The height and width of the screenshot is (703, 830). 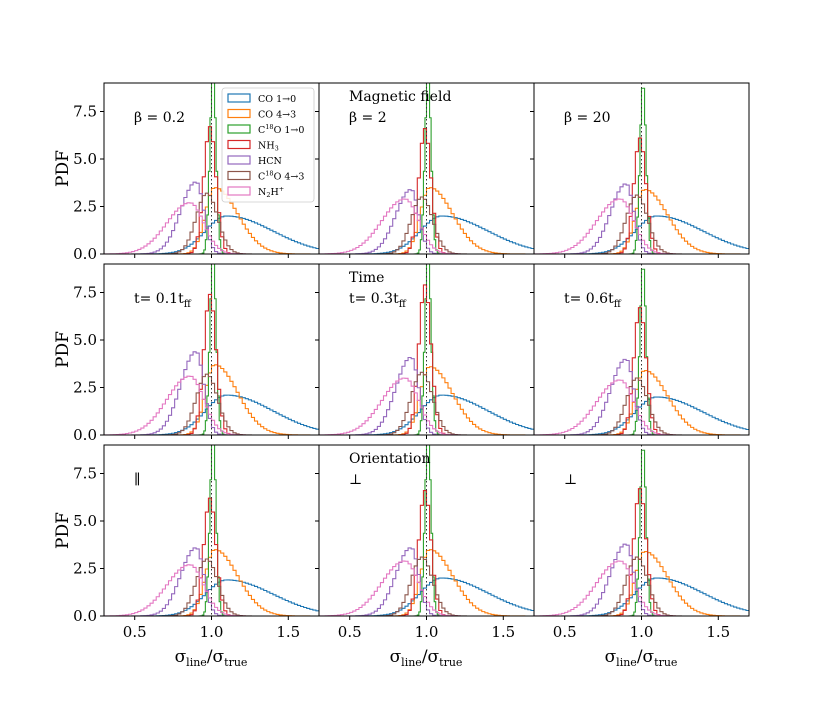 I want to click on series-c18o-4-3-r1-c1, so click(x=426, y=403).